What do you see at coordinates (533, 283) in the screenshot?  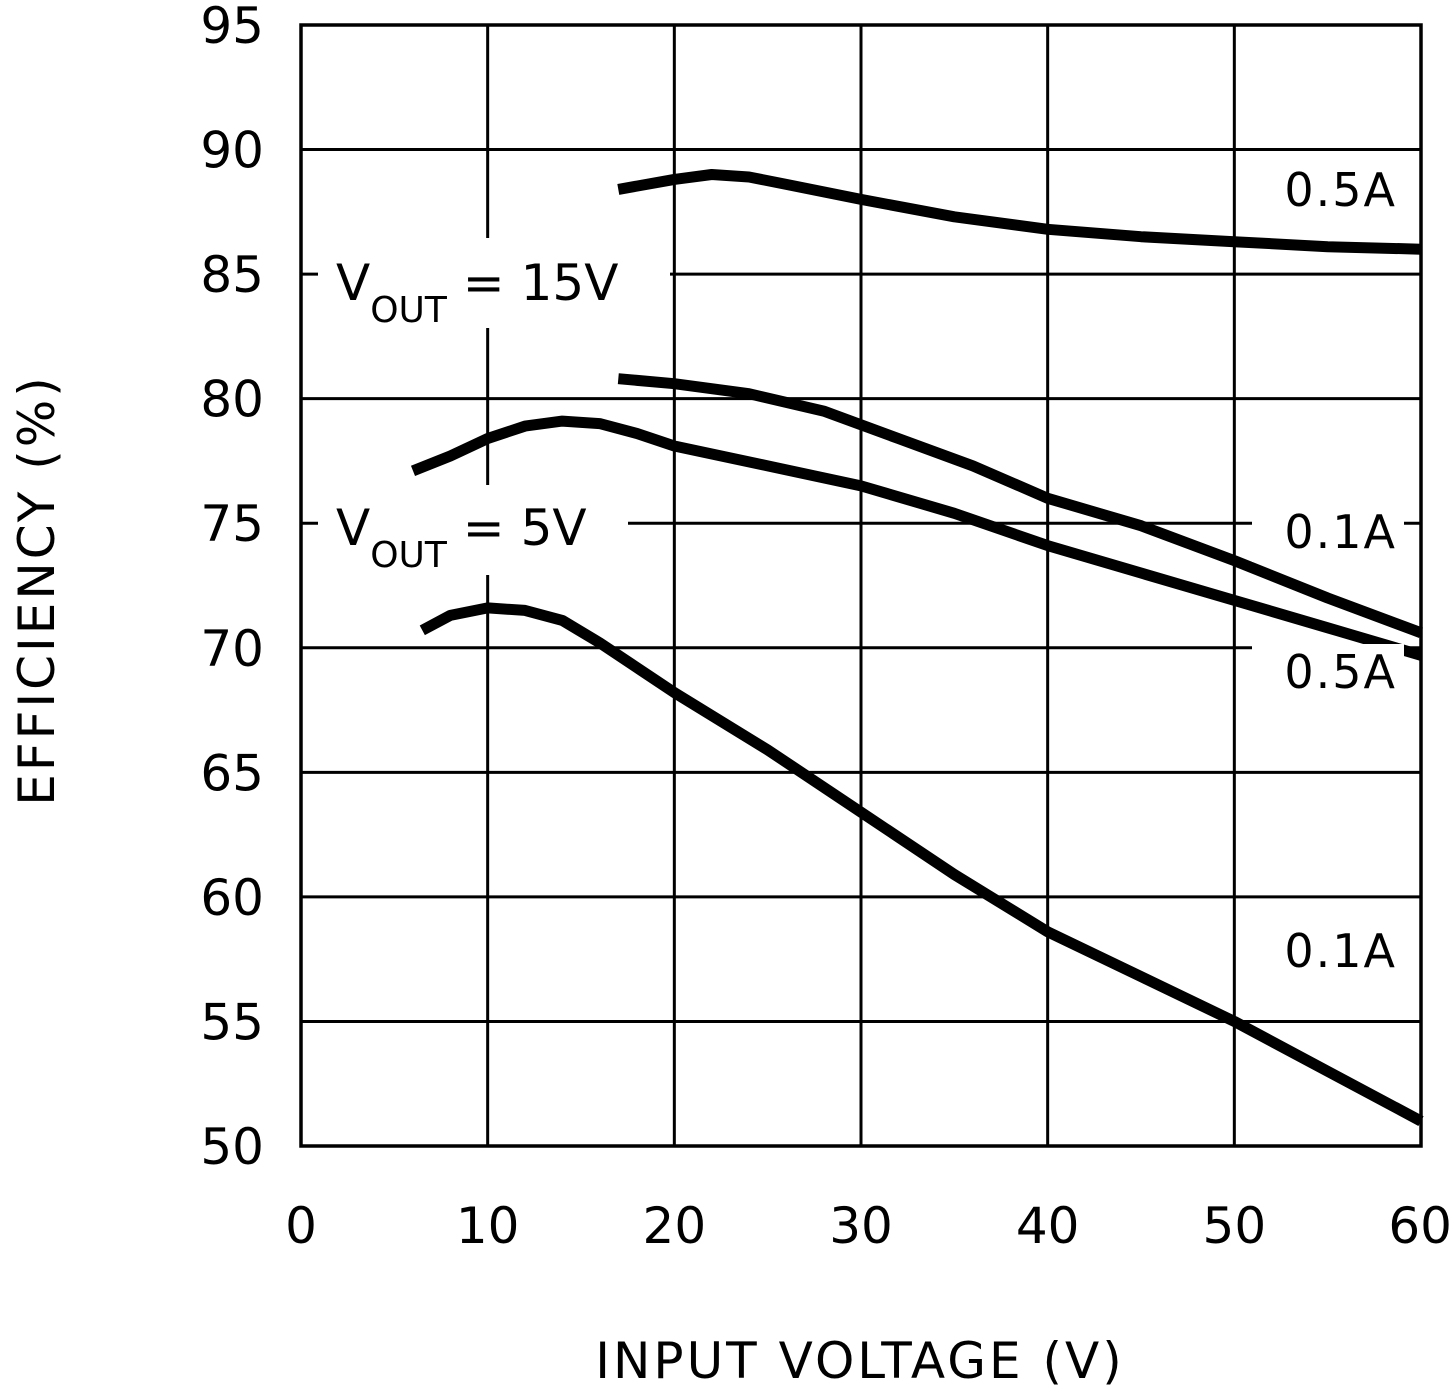 I see `group-label-rest: = 15V` at bounding box center [533, 283].